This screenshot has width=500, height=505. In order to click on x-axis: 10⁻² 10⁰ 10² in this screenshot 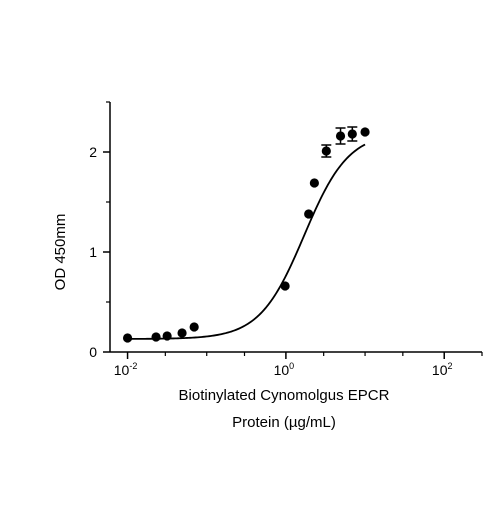, I will do `click(296, 364)`.